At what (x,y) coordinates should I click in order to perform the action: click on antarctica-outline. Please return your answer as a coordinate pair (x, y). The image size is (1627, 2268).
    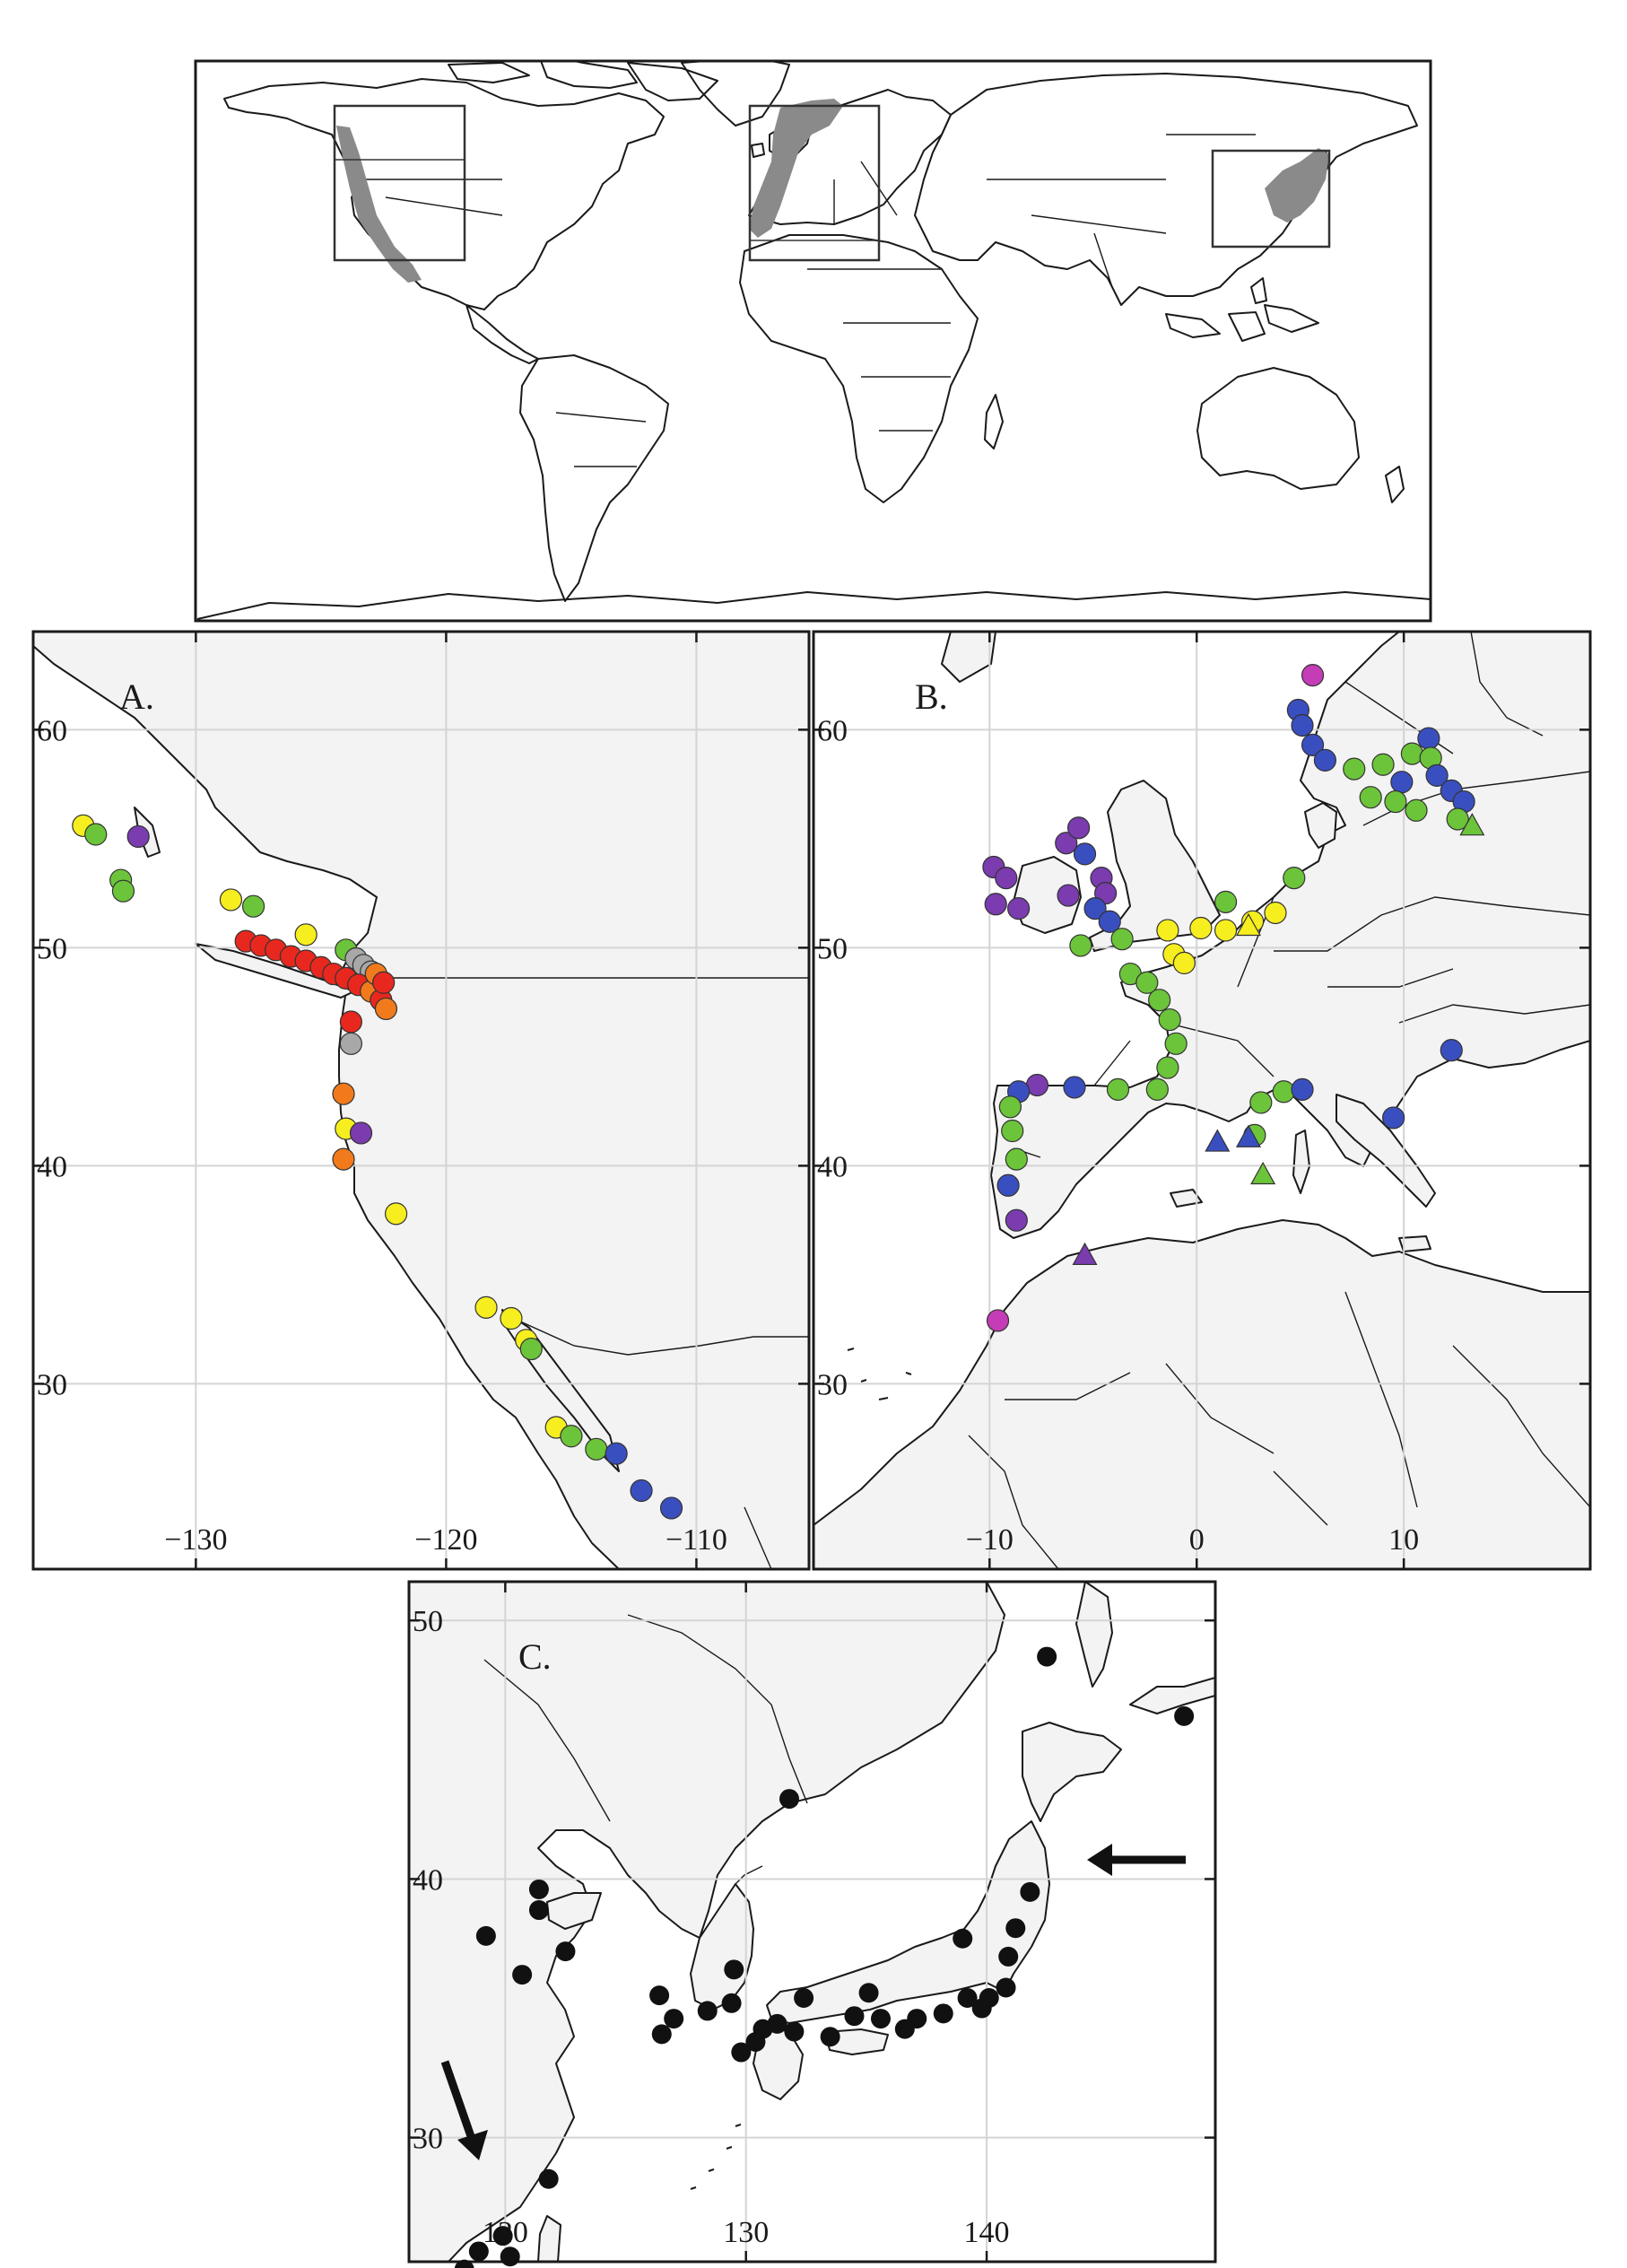
    Looking at the image, I should click on (813, 605).